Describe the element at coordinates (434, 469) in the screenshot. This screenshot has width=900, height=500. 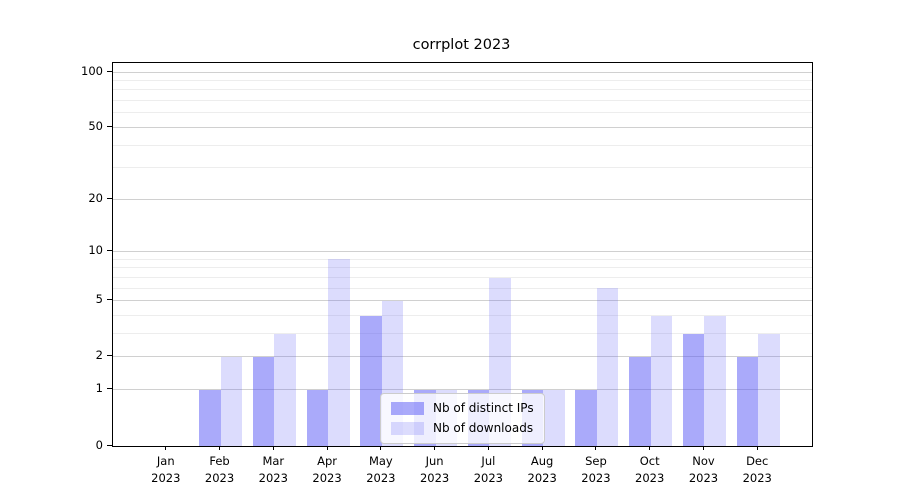
I see `x-tick-label: Jun 2023` at that location.